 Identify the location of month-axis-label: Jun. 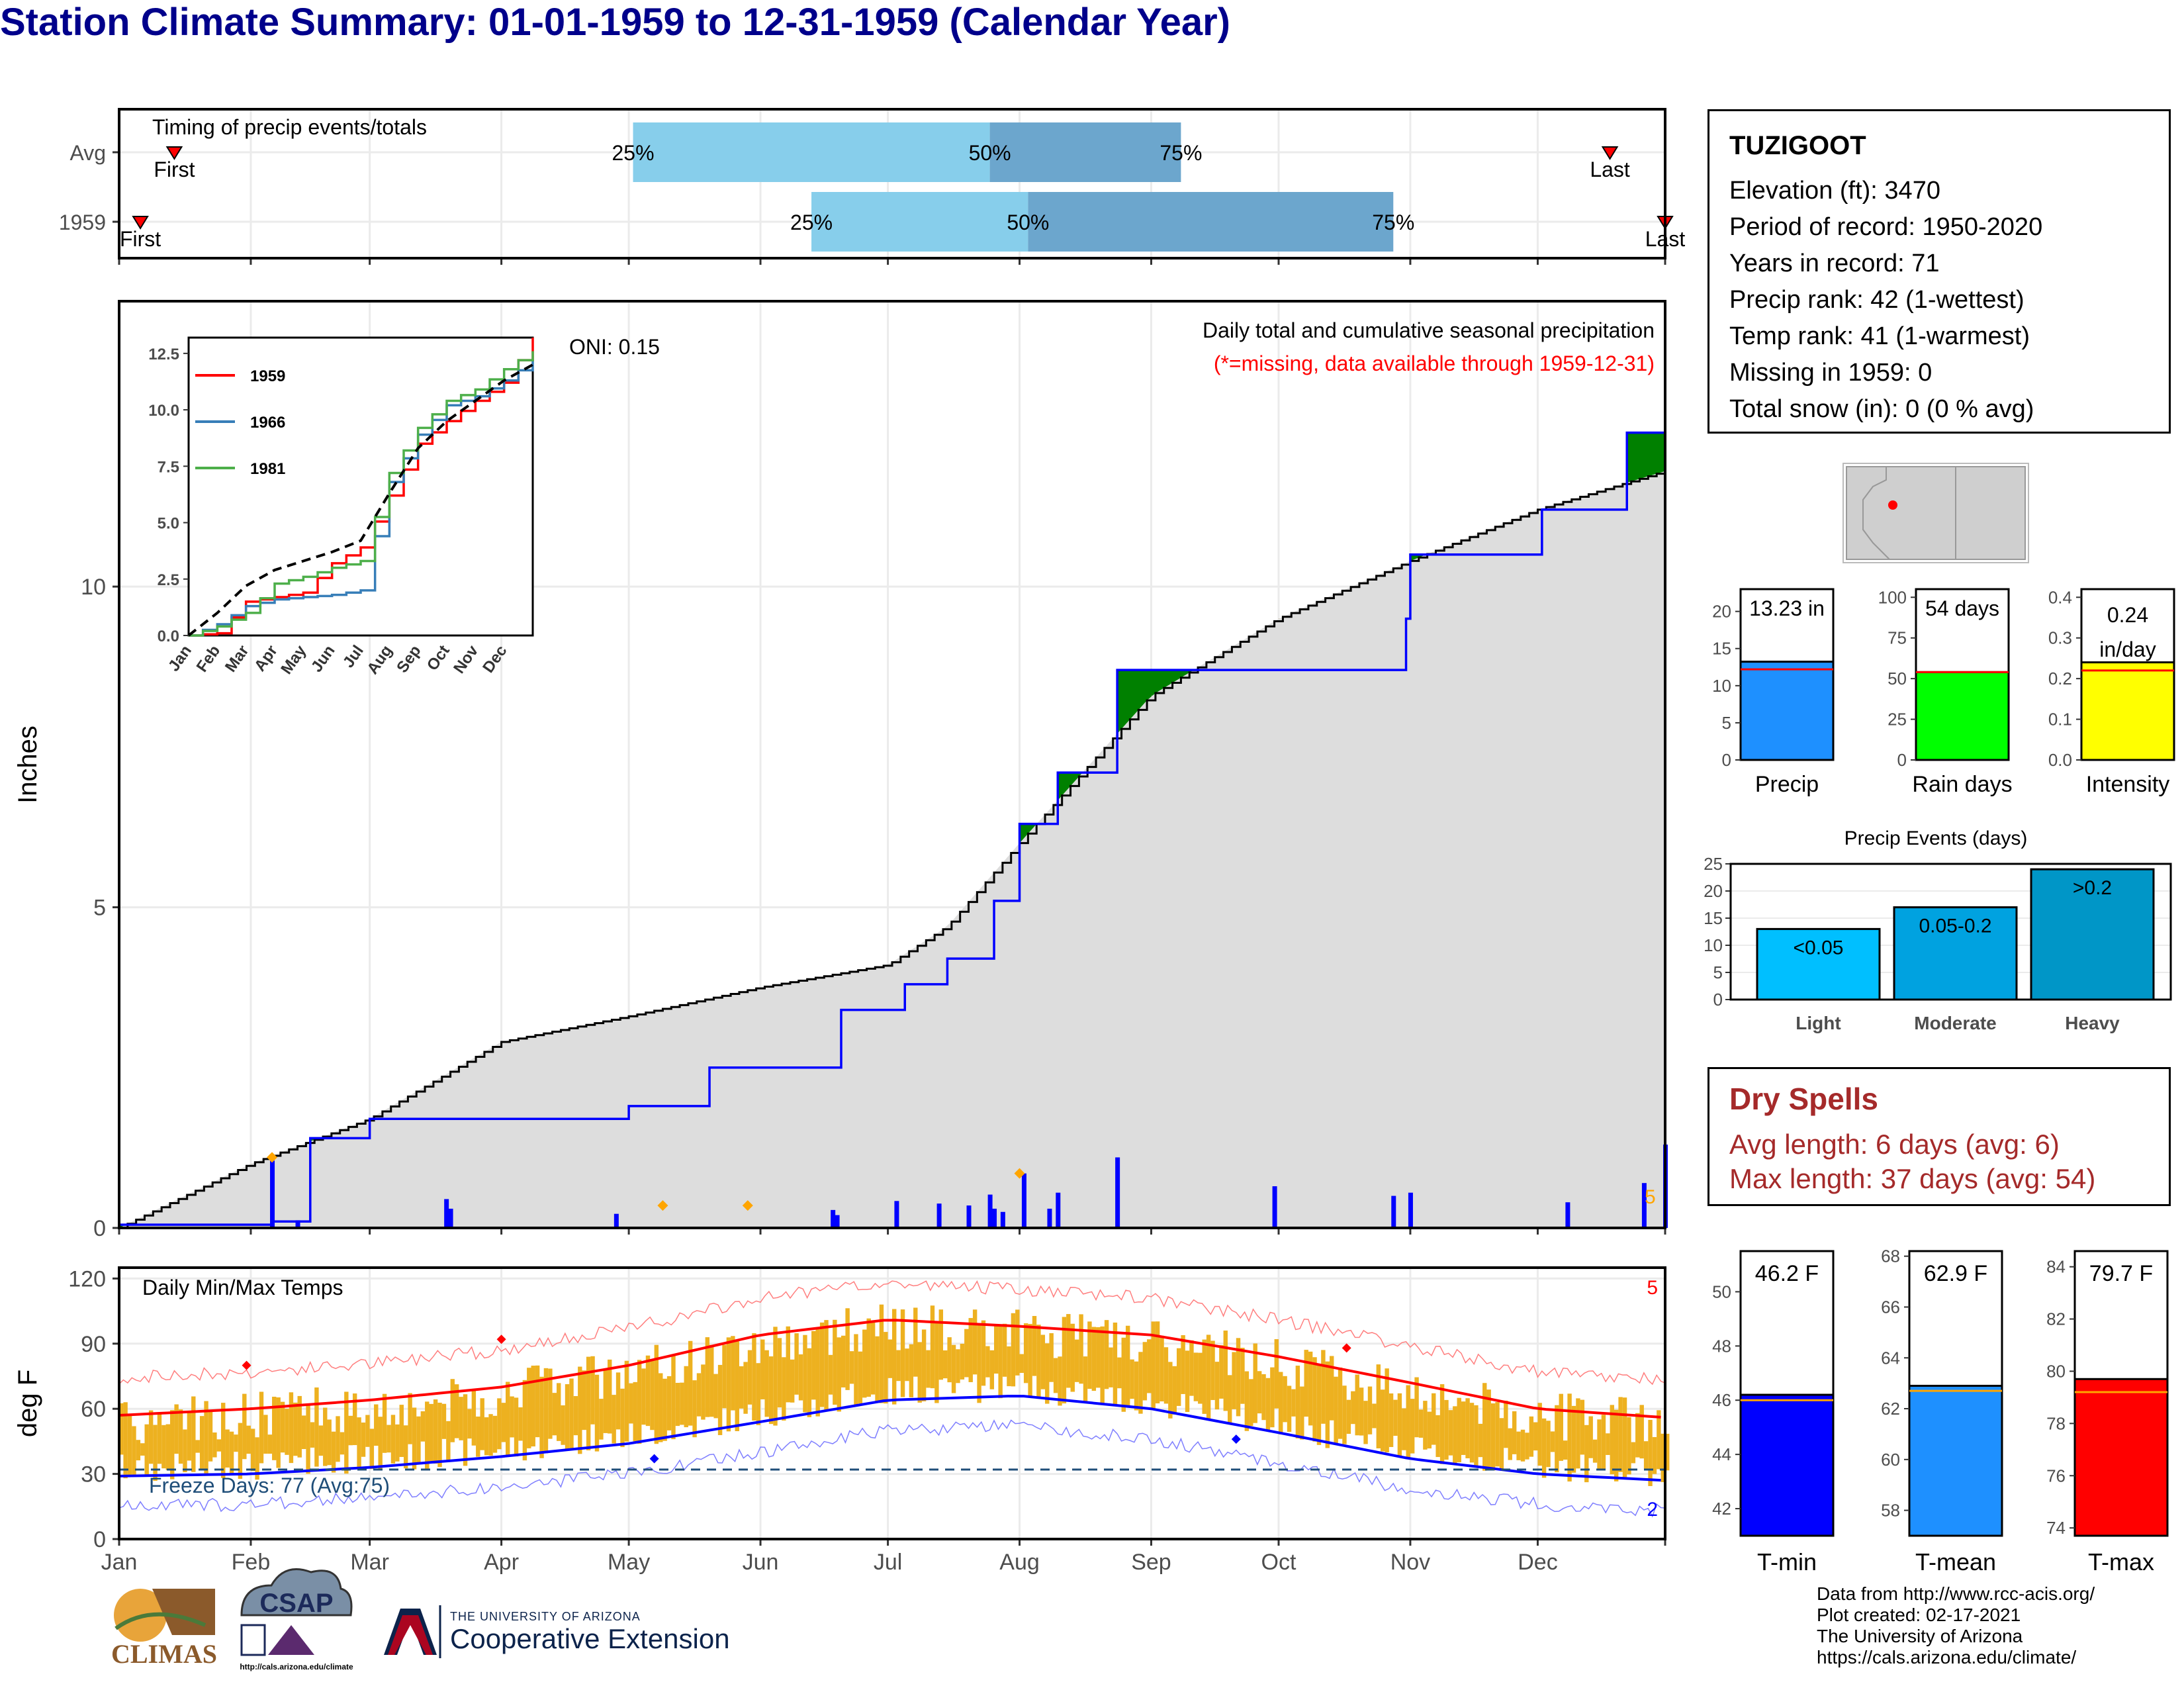
(761, 1562).